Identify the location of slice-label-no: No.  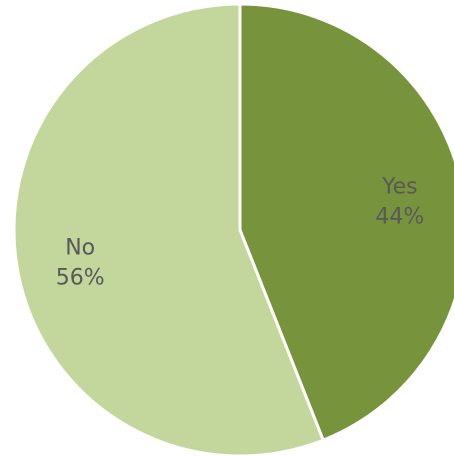
(80, 247).